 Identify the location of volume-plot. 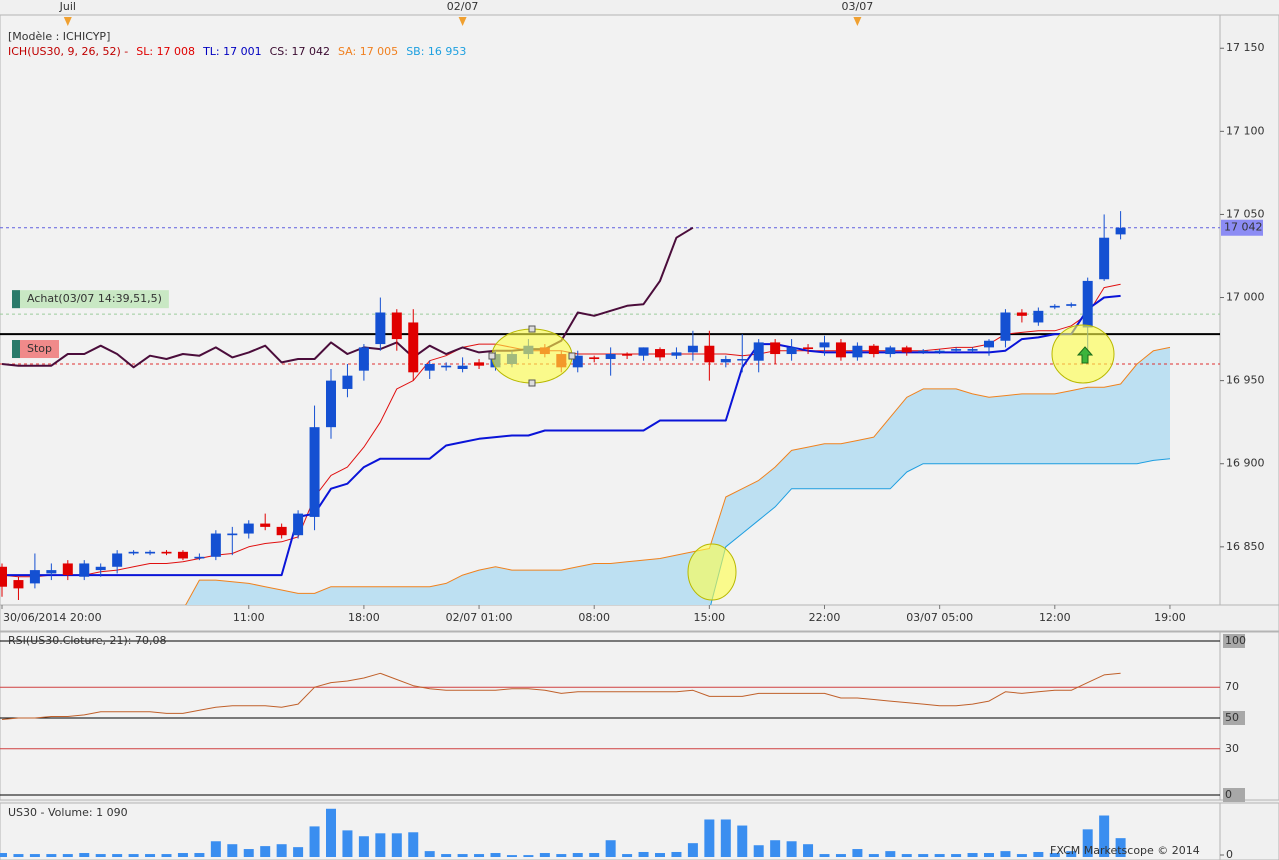
(563, 832).